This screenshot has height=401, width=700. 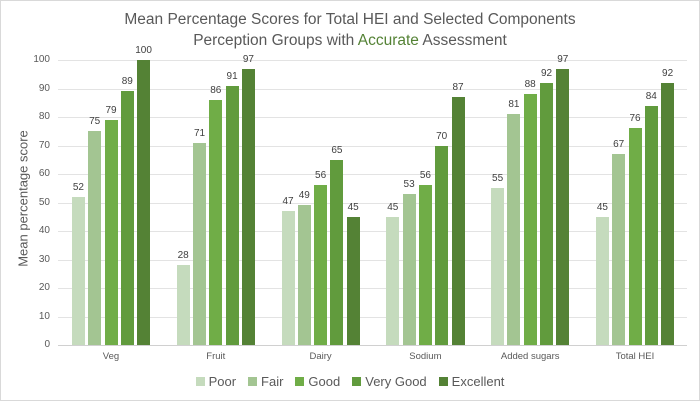 What do you see at coordinates (216, 90) in the screenshot?
I see `data-label: 86` at bounding box center [216, 90].